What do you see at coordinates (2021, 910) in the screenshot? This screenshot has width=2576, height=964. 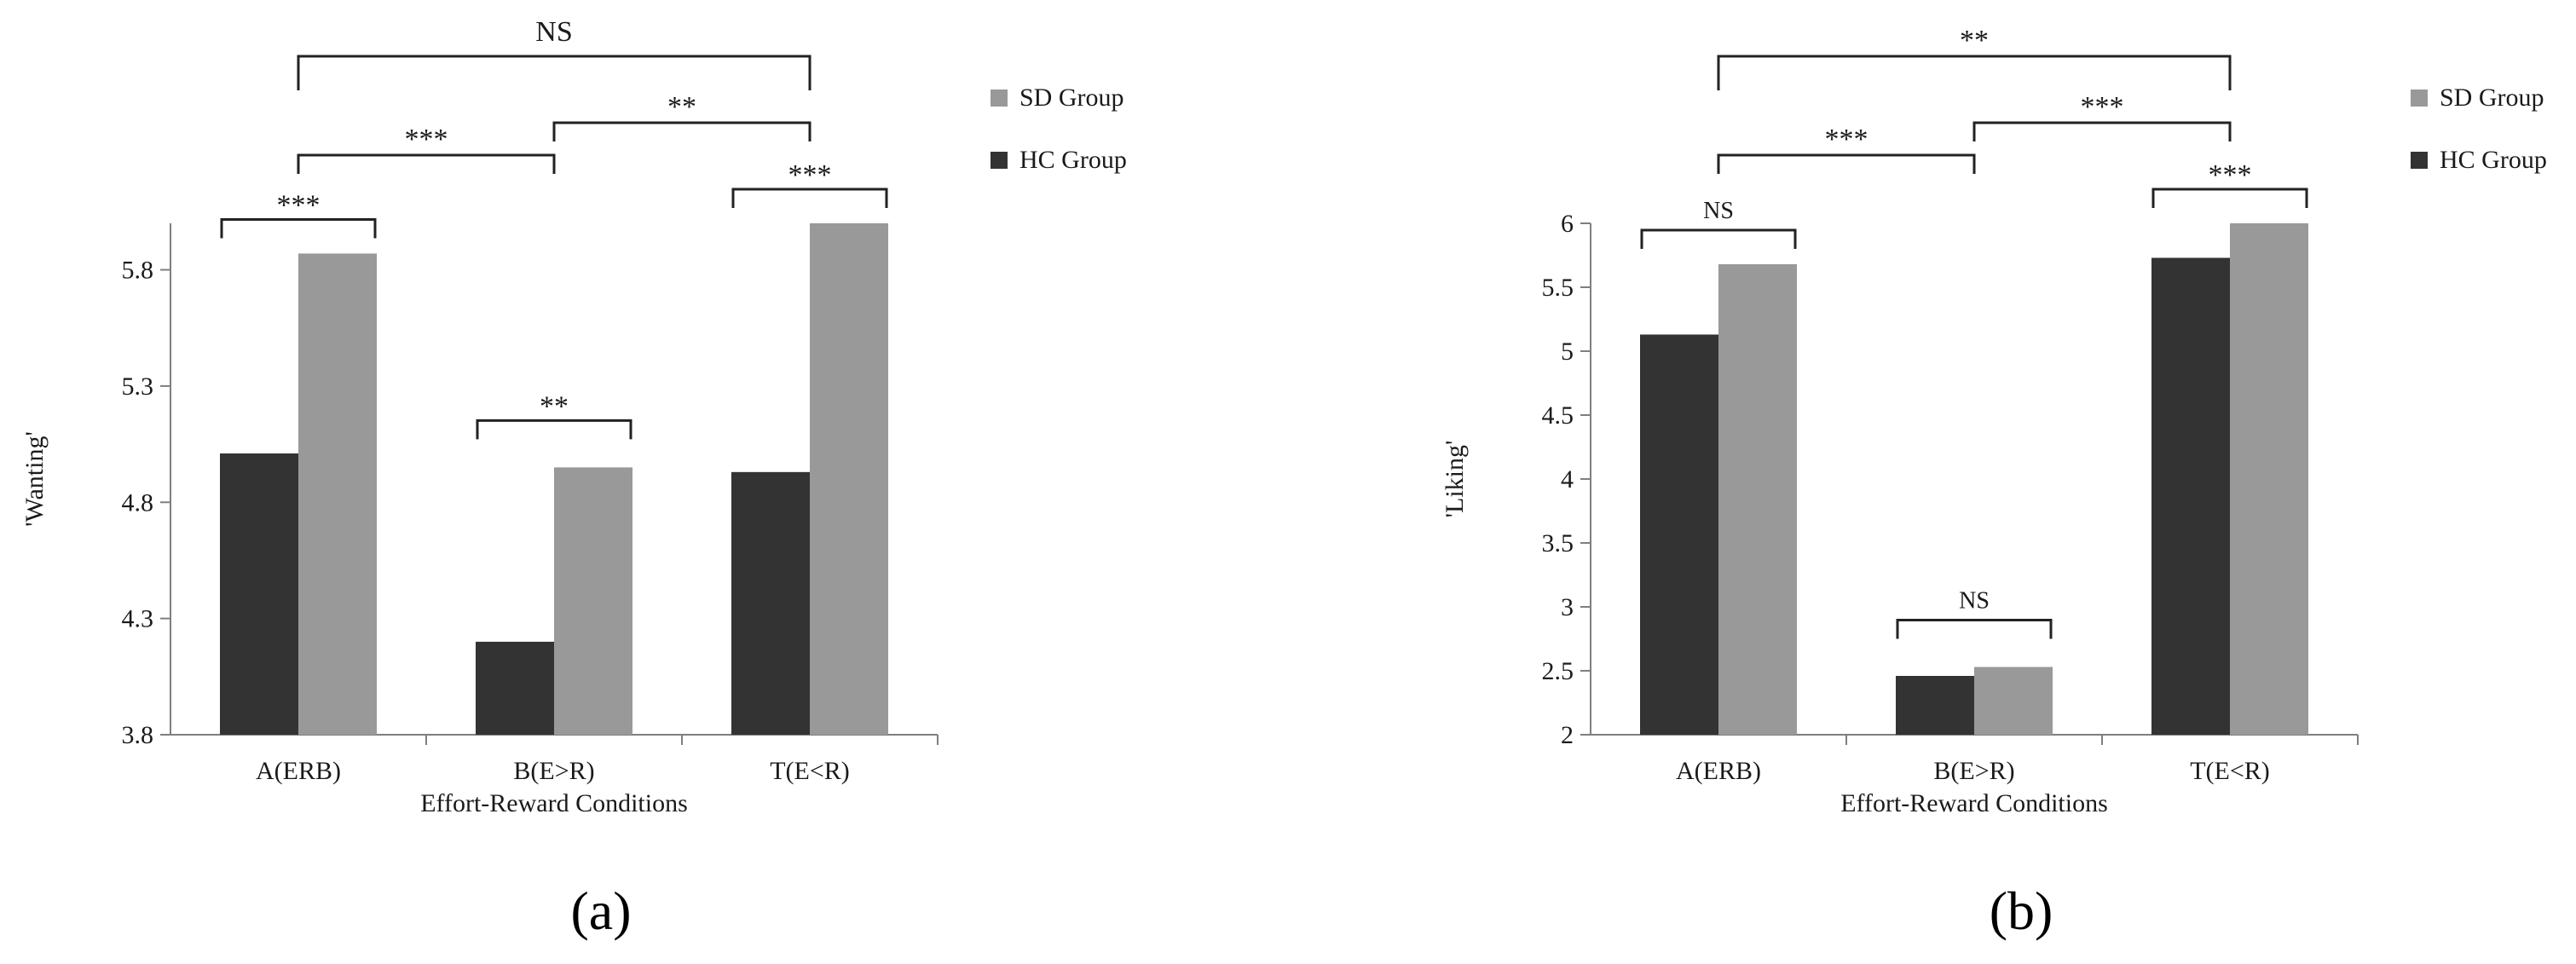 I see `panel-label: (b)` at bounding box center [2021, 910].